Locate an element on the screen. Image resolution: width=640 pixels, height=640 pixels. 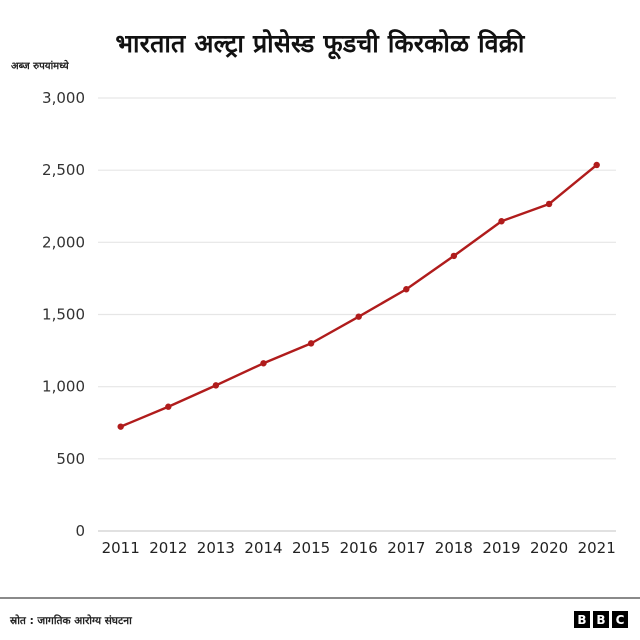
x-tick-label: 2020 is located at coordinates (549, 548).